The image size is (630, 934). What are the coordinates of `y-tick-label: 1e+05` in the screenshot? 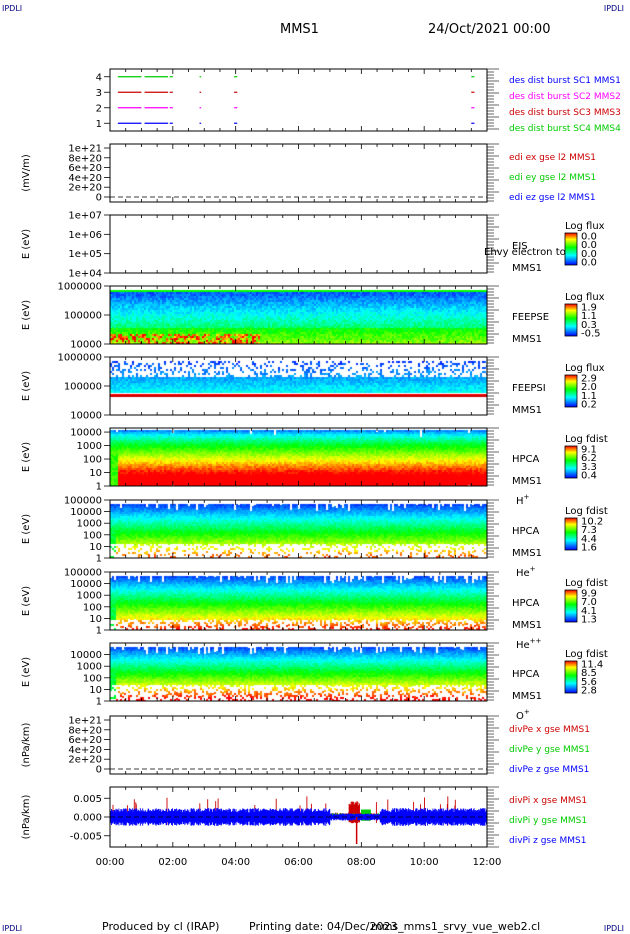 It's located at (85, 254).